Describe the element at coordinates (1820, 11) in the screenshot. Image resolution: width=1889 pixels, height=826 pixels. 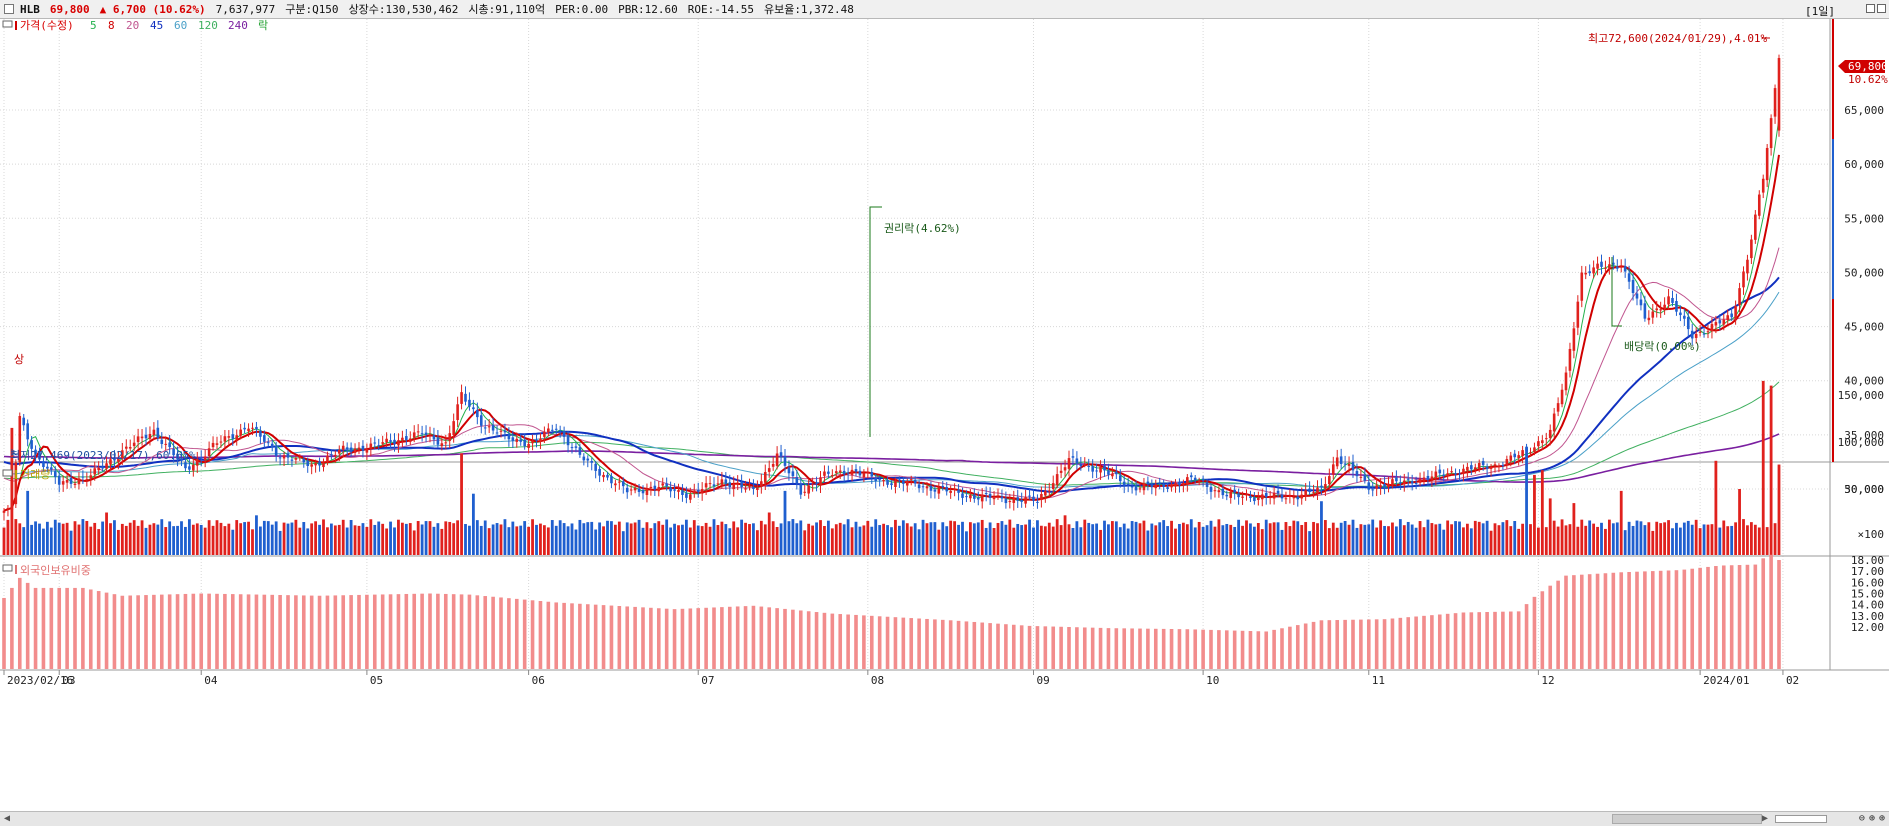
I see `period-selector: [1일]` at that location.